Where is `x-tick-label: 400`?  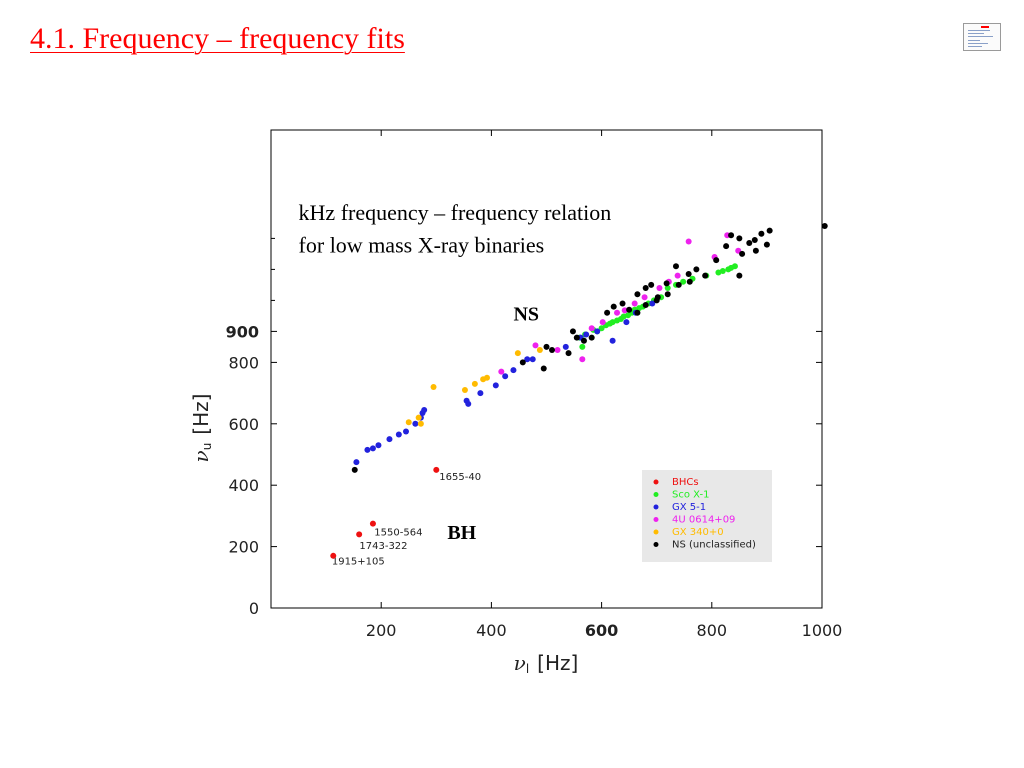
x-tick-label: 400 is located at coordinates (491, 630).